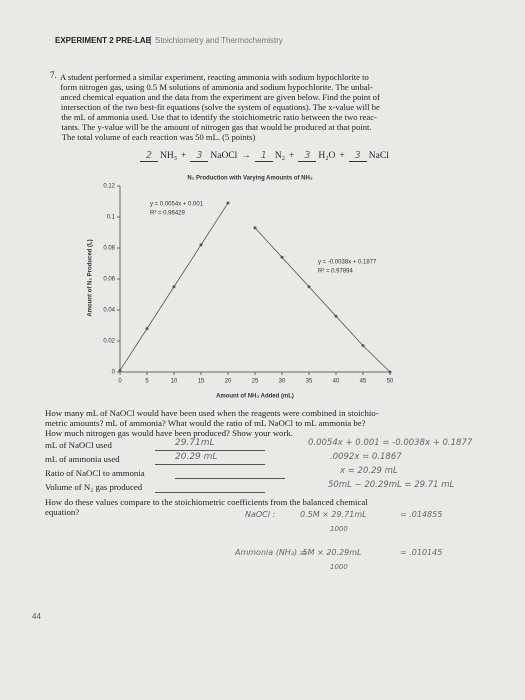 Image resolution: width=525 pixels, height=700 pixels. What do you see at coordinates (363, 382) in the screenshot?
I see `x-tick-label: 45` at bounding box center [363, 382].